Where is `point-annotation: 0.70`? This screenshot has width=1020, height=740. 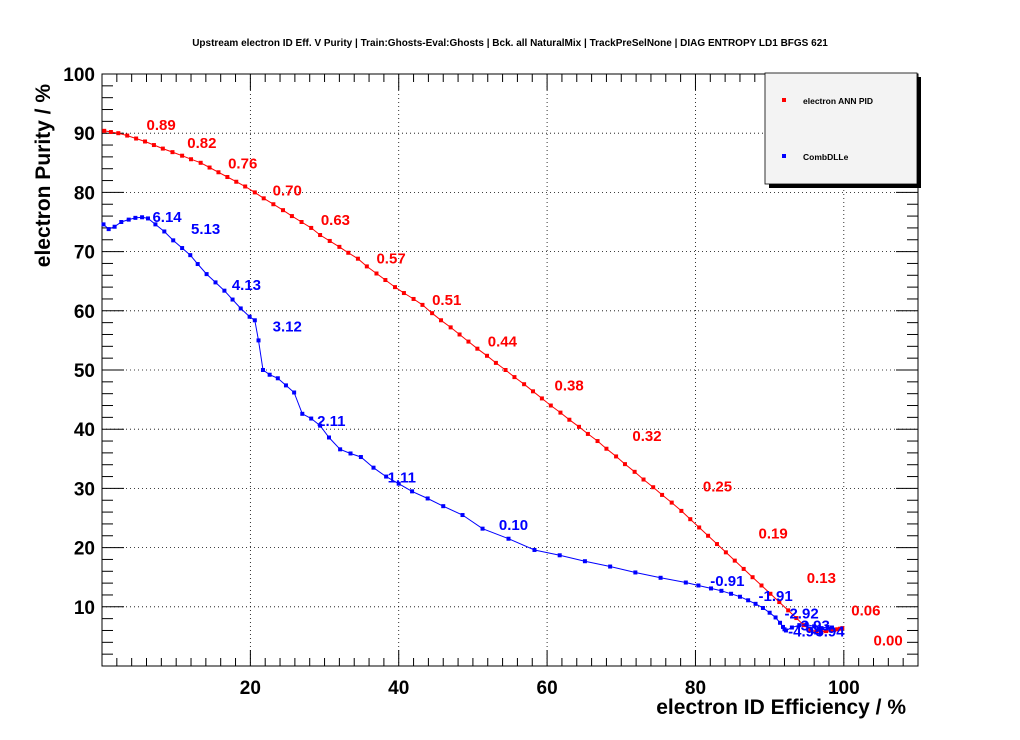
point-annotation: 0.70 is located at coordinates (287, 190).